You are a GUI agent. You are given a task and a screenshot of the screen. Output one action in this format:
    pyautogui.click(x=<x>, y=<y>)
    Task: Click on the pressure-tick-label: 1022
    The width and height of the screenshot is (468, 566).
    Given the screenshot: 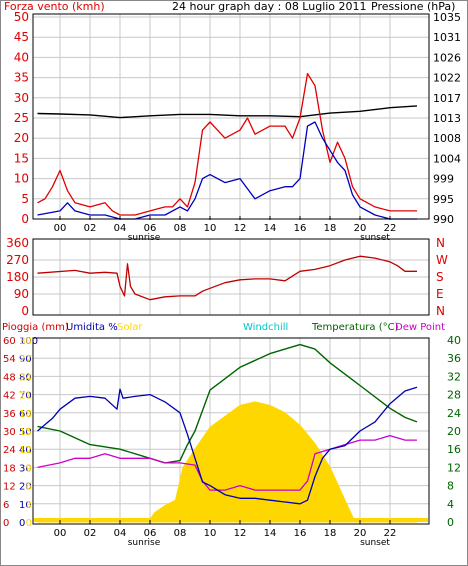 What is the action you would take?
    pyautogui.click(x=447, y=78)
    